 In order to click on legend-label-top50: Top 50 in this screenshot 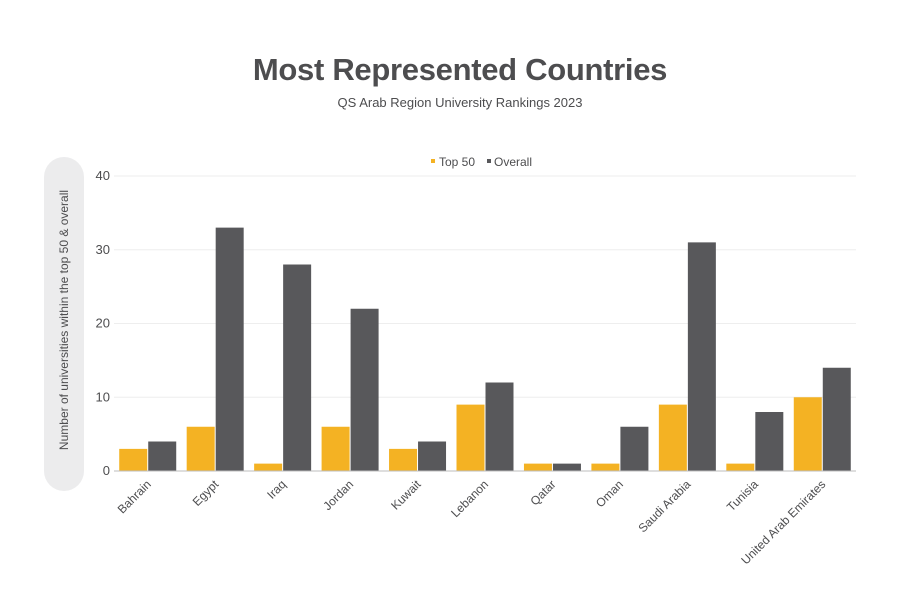, I will do `click(457, 162)`.